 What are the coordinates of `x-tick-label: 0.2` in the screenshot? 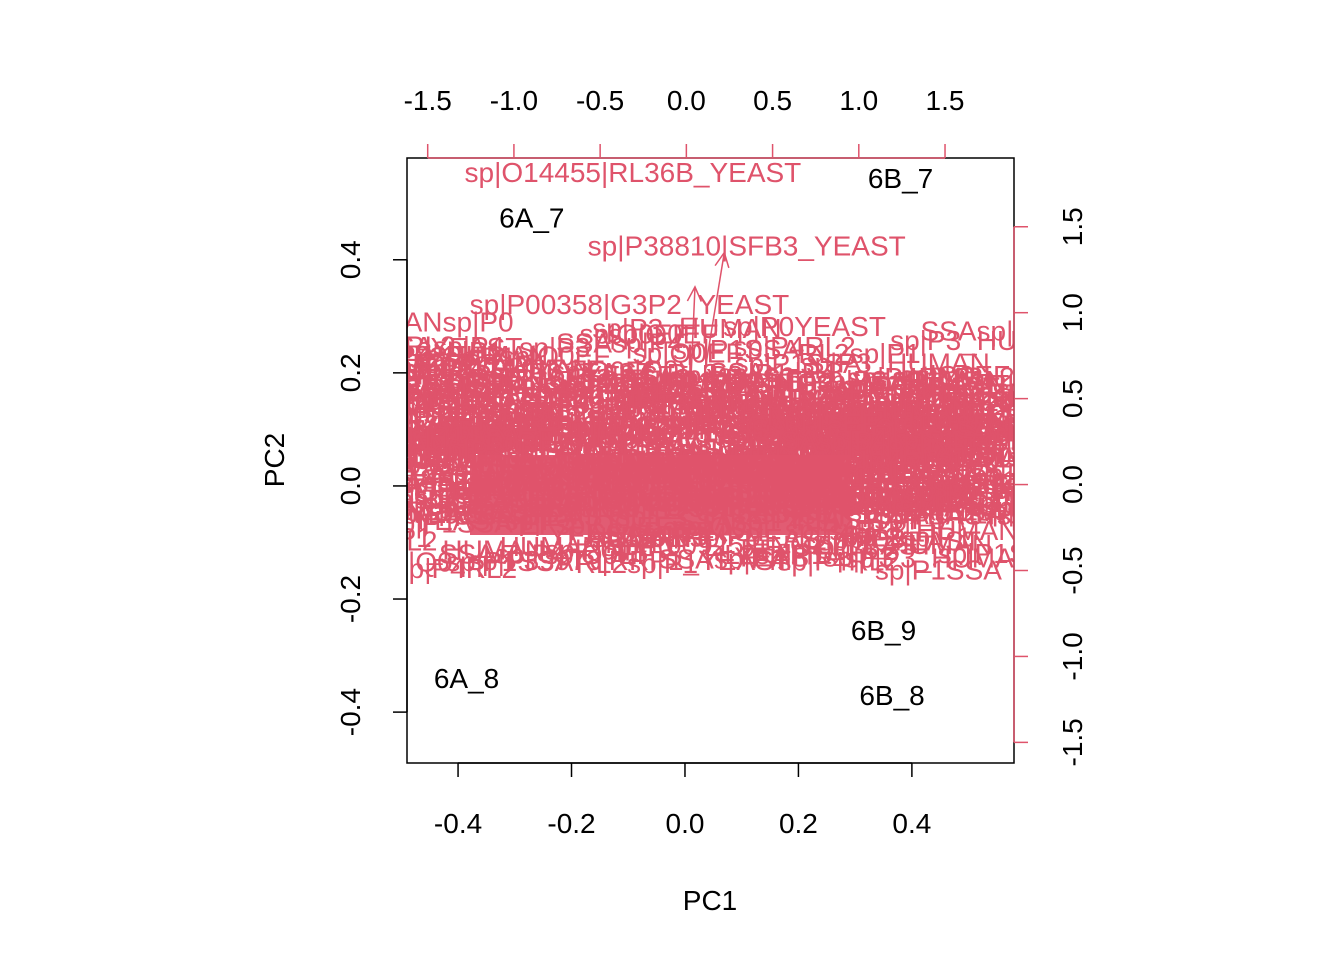 It's located at (798, 823).